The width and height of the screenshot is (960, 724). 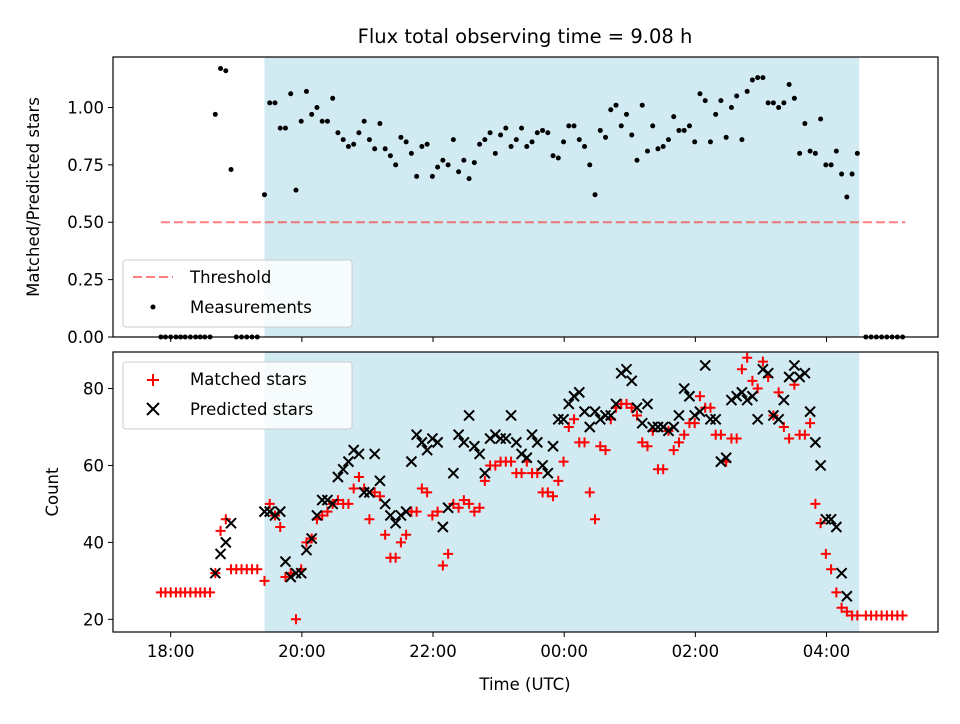 What do you see at coordinates (237, 395) in the screenshot?
I see `count-legend: Matched stars Predicted stars` at bounding box center [237, 395].